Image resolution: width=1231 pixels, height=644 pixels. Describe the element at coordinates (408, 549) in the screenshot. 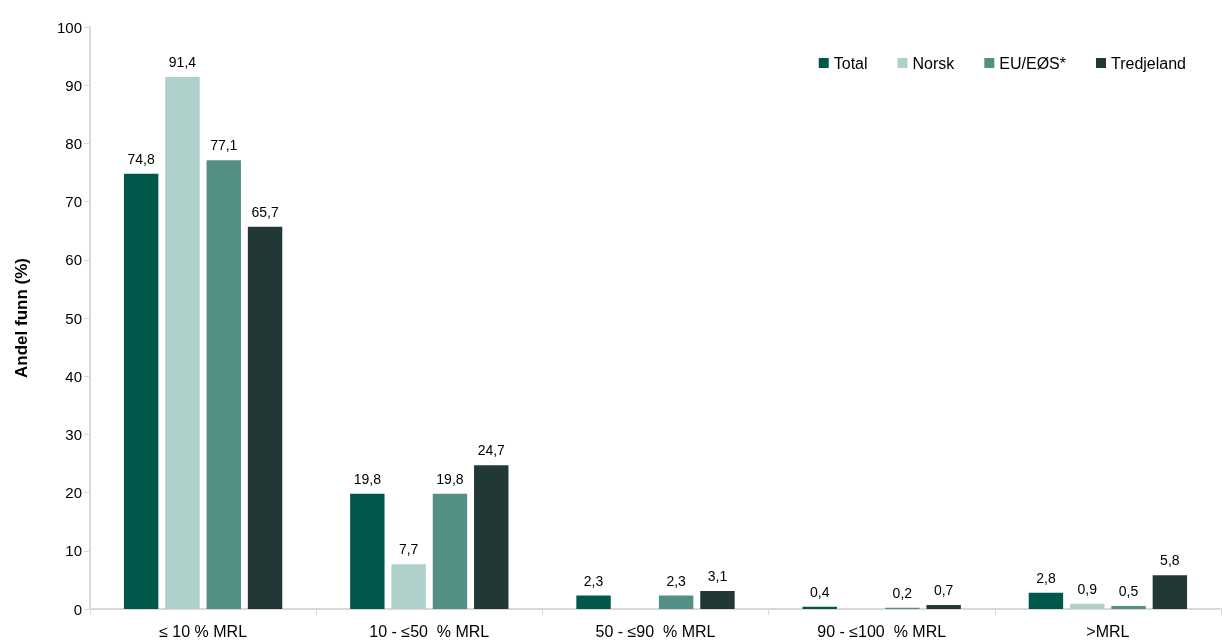

I see `data-label: 7,7` at that location.